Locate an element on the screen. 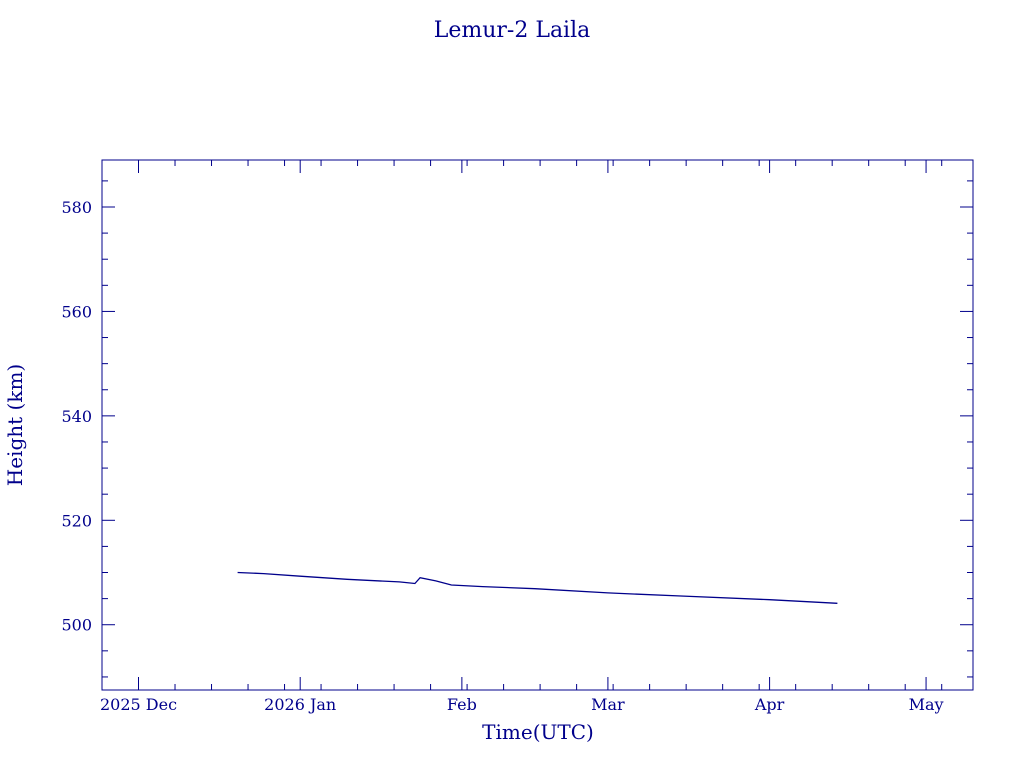  y-tick-label: 540 is located at coordinates (76, 416).